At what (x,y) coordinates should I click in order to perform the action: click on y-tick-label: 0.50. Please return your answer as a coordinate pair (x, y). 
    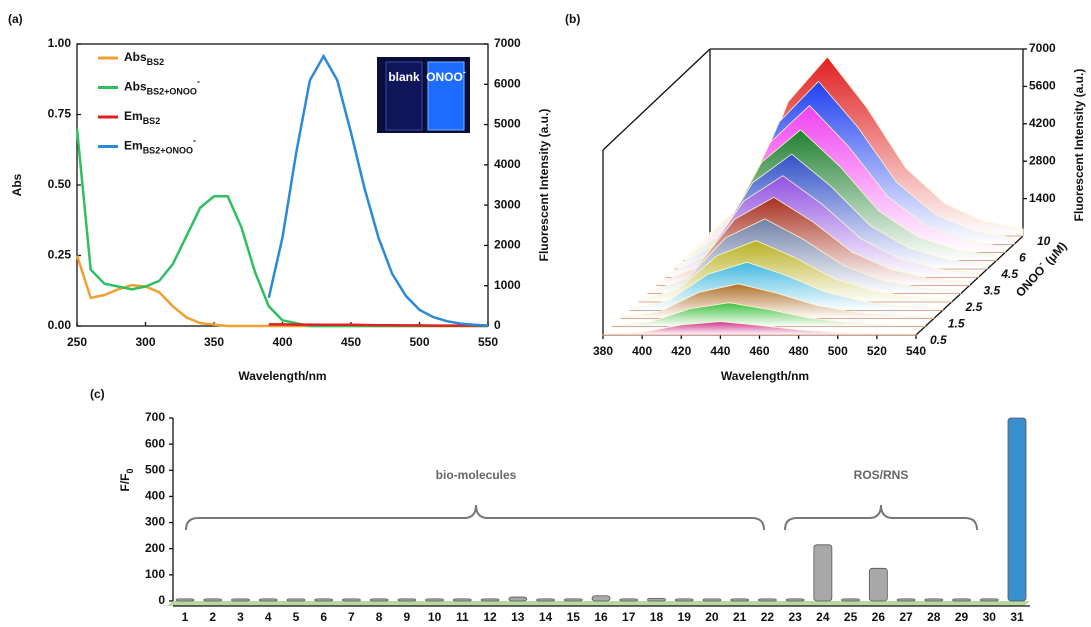
    Looking at the image, I should click on (60, 184).